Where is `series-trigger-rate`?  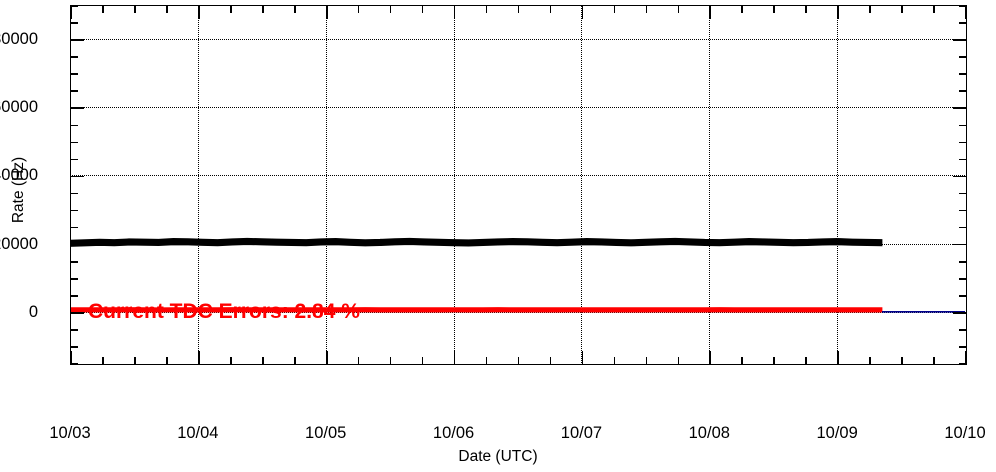
series-trigger-rate is located at coordinates (476, 242).